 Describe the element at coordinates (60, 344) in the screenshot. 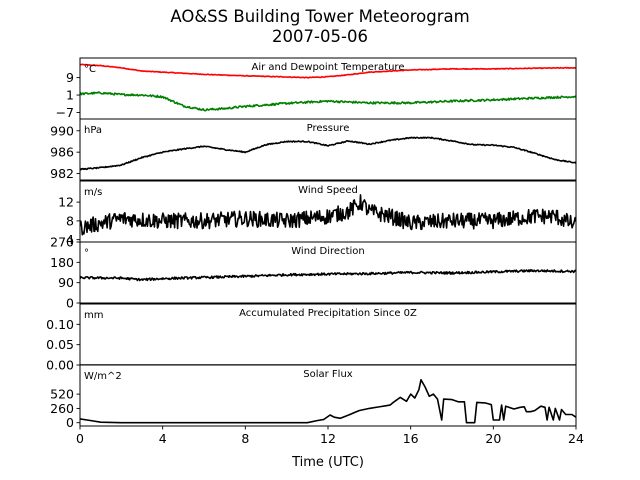

I see `panel-4-ytick-label-1: 0.05` at that location.